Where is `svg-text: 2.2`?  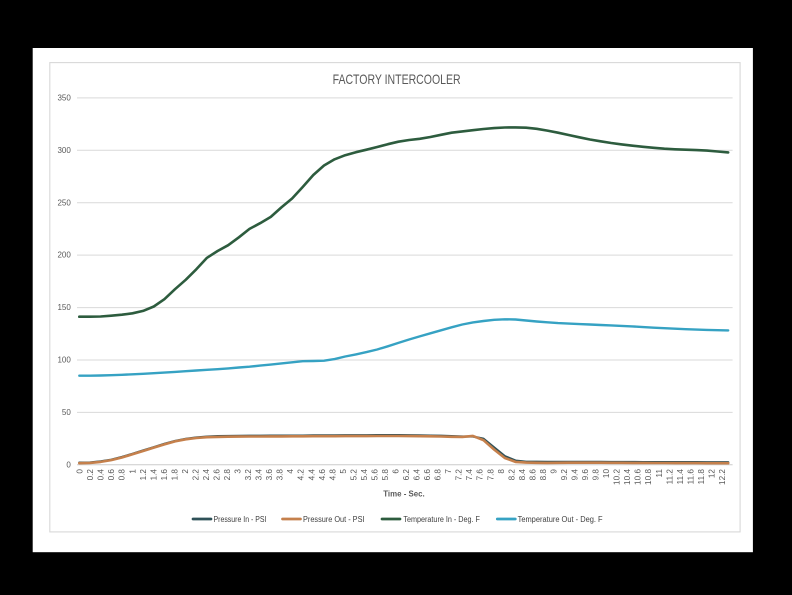
svg-text: 2.2 is located at coordinates (195, 475).